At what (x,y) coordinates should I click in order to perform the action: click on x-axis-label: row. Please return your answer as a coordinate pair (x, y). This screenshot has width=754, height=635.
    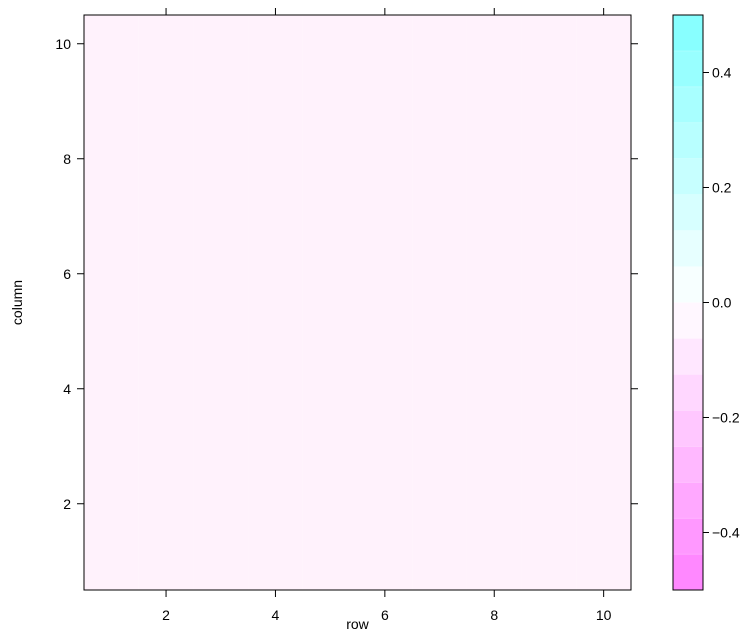
    Looking at the image, I should click on (357, 624).